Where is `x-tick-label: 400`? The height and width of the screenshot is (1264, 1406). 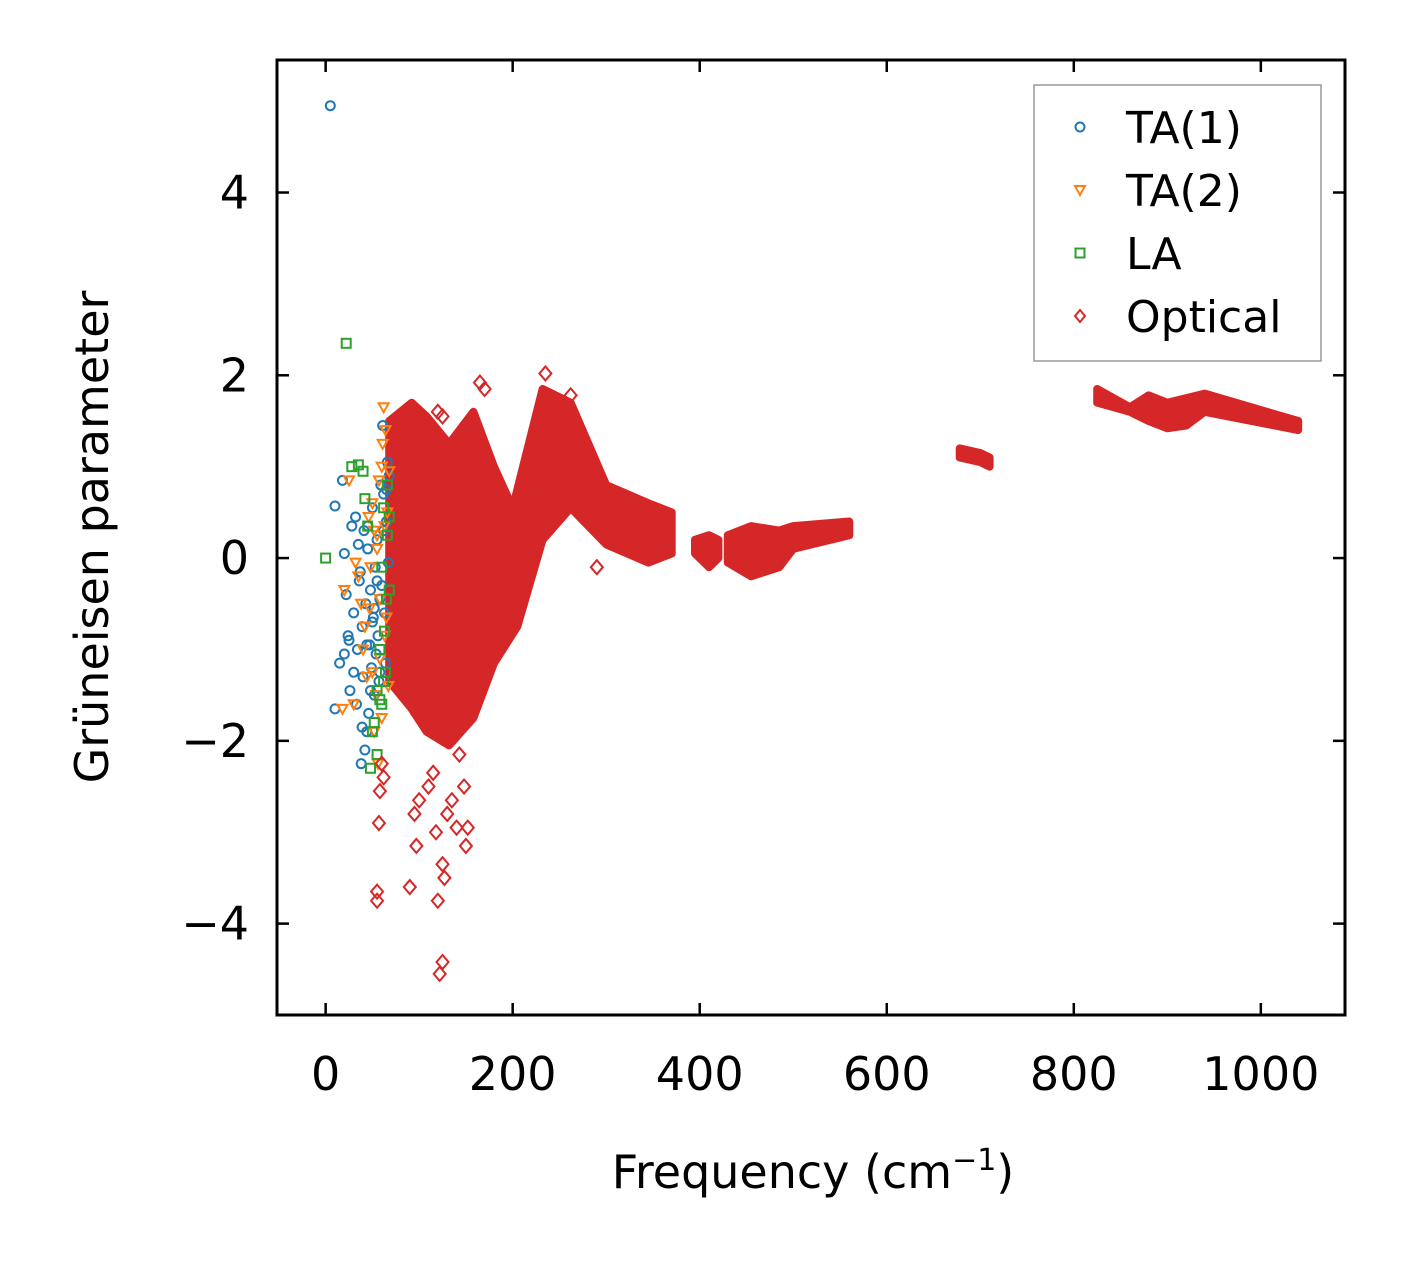
x-tick-label: 400 is located at coordinates (700, 1074).